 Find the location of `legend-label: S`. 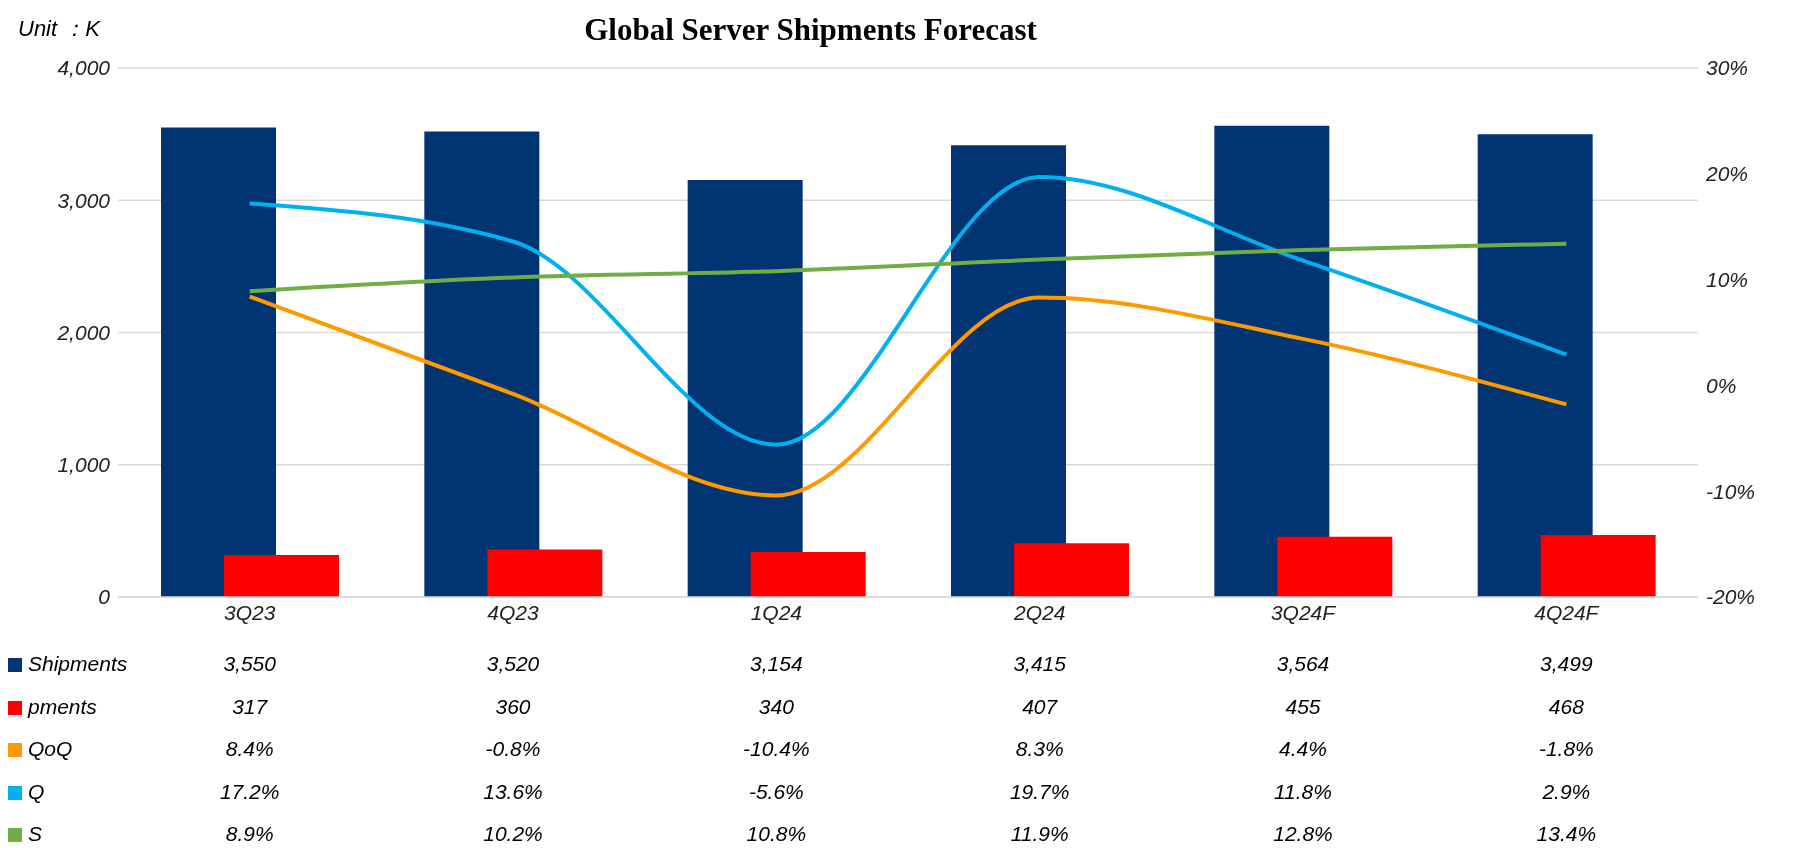

legend-label: S is located at coordinates (35, 834).